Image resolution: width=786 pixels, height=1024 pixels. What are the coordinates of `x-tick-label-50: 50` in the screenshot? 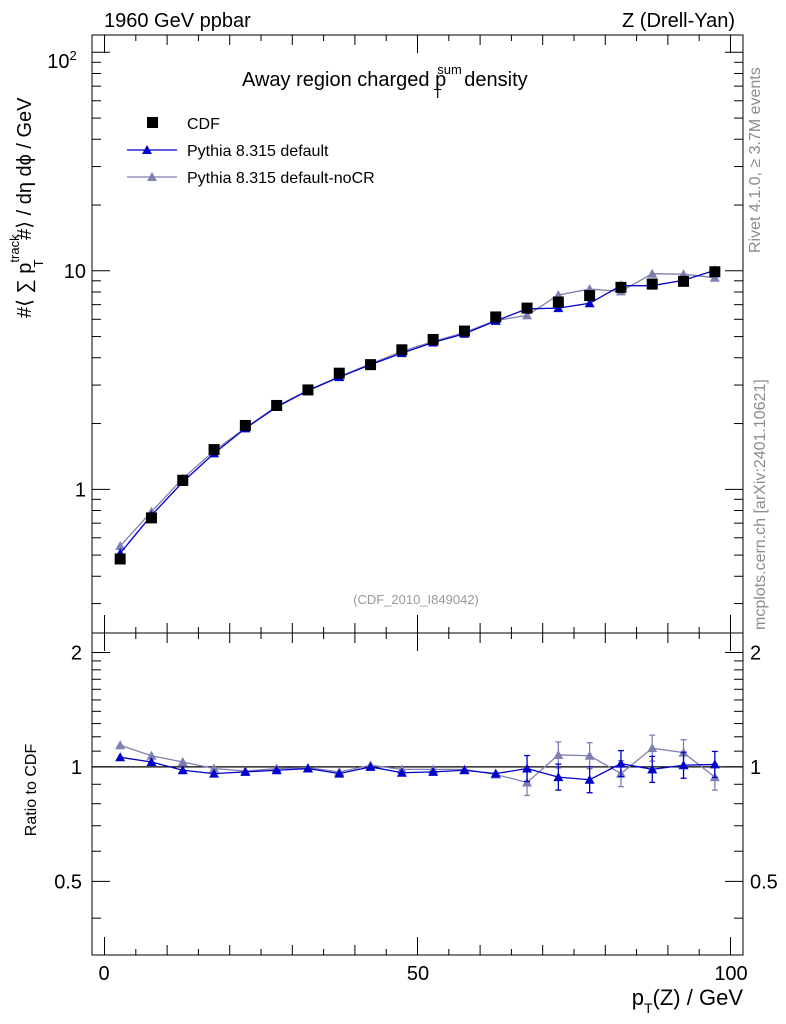 It's located at (418, 974).